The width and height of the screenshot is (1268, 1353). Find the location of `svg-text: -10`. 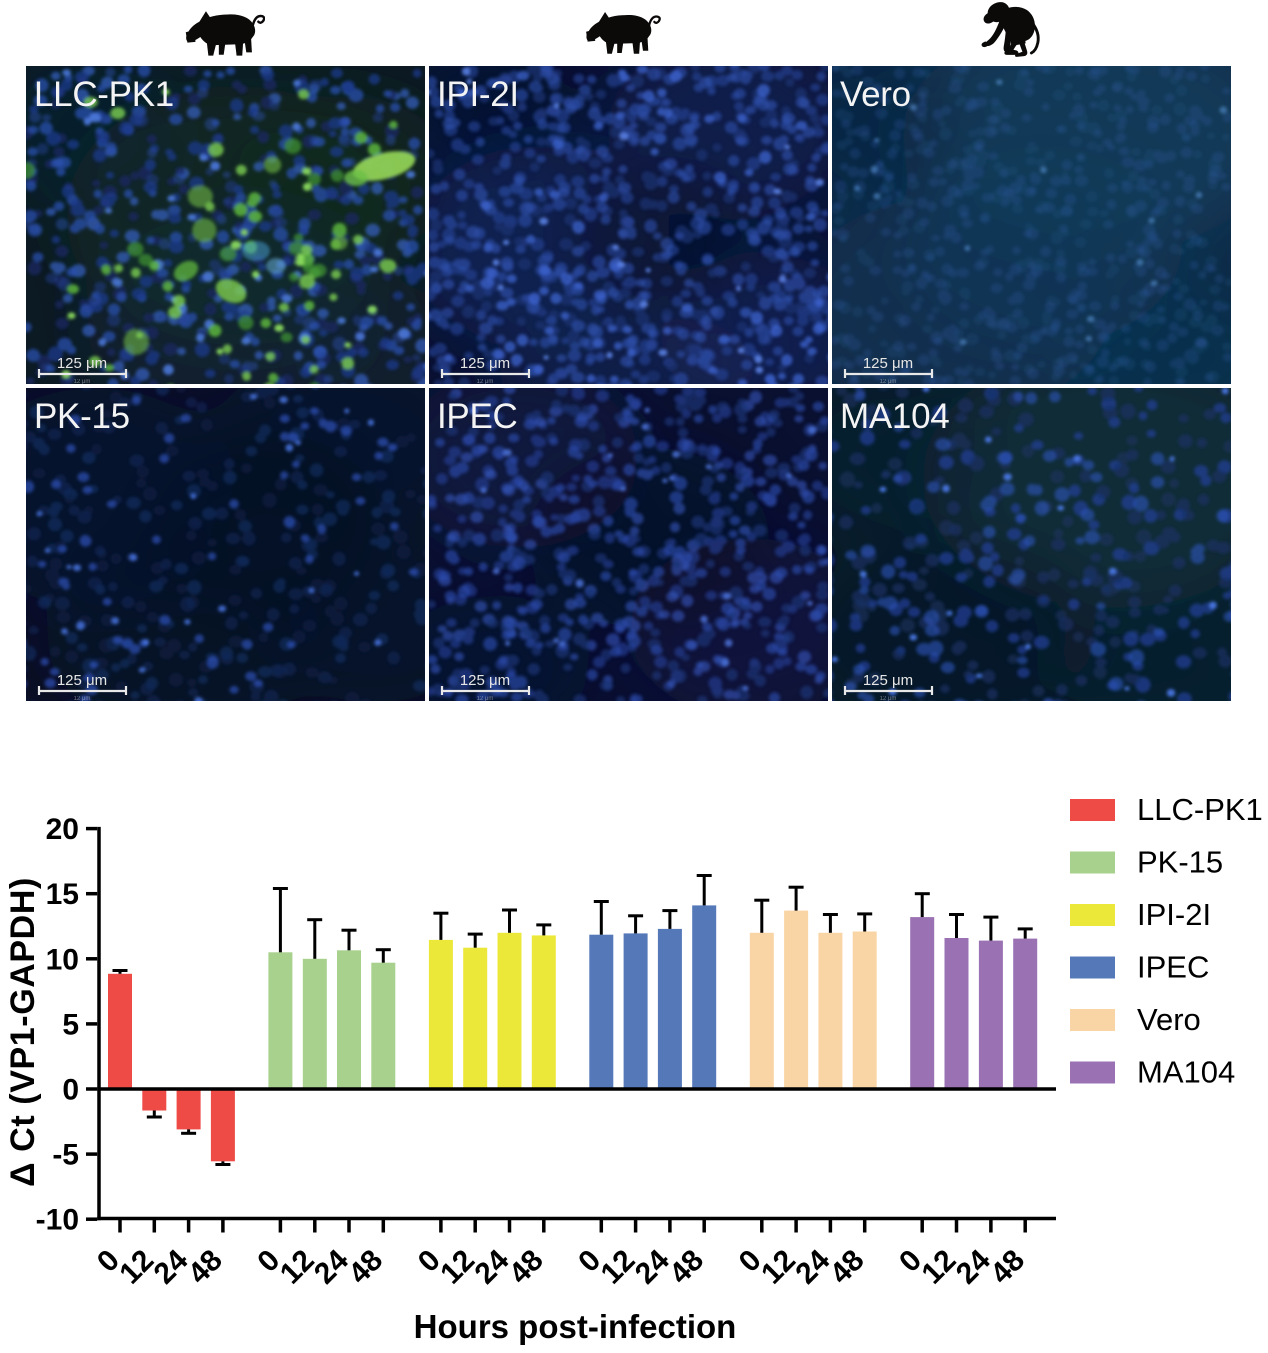

svg-text: -10 is located at coordinates (57, 1220).